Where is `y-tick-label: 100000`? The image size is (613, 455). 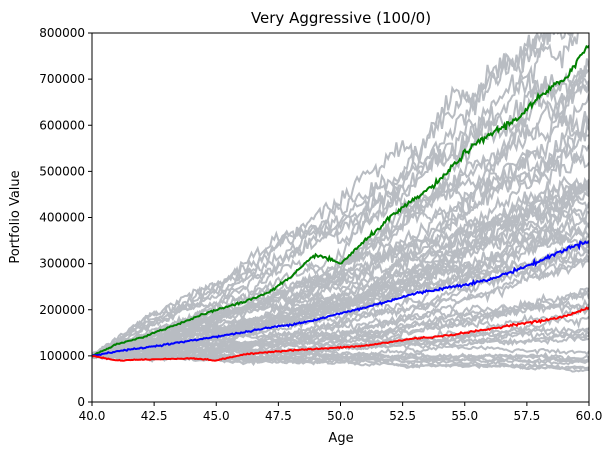
y-tick-label: 100000 is located at coordinates (62, 356).